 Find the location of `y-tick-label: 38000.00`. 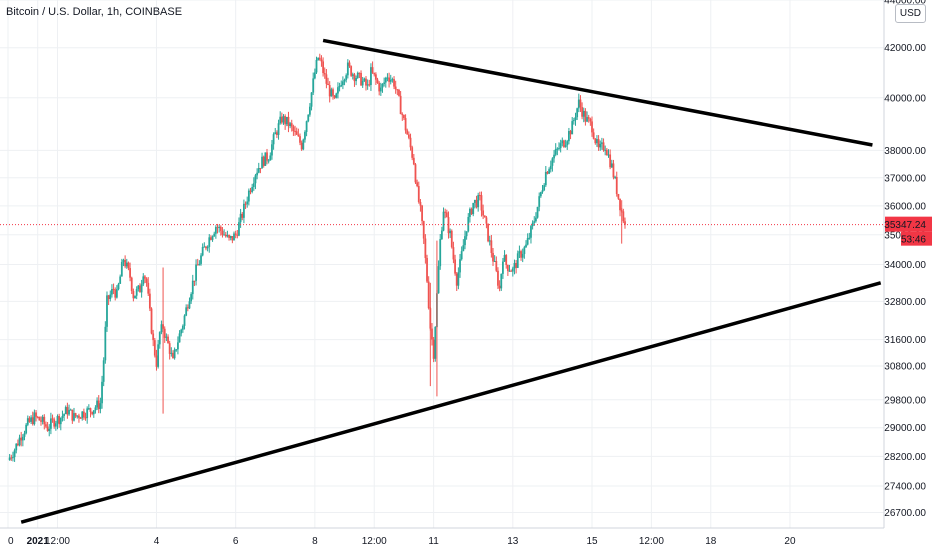

y-tick-label: 38000.00 is located at coordinates (905, 151).